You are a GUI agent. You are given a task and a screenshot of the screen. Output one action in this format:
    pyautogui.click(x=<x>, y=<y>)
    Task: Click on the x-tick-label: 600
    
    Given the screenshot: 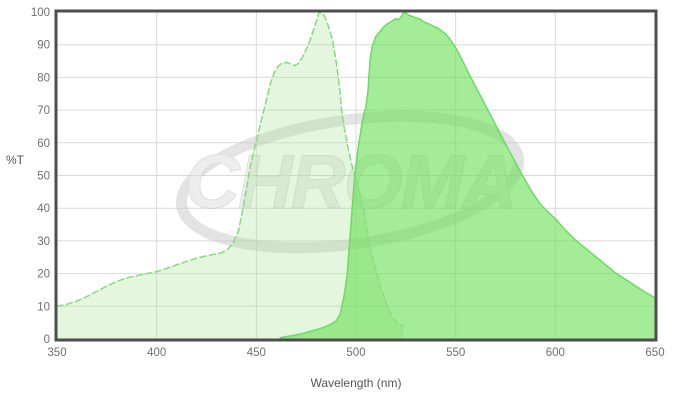 What is the action you would take?
    pyautogui.click(x=555, y=353)
    